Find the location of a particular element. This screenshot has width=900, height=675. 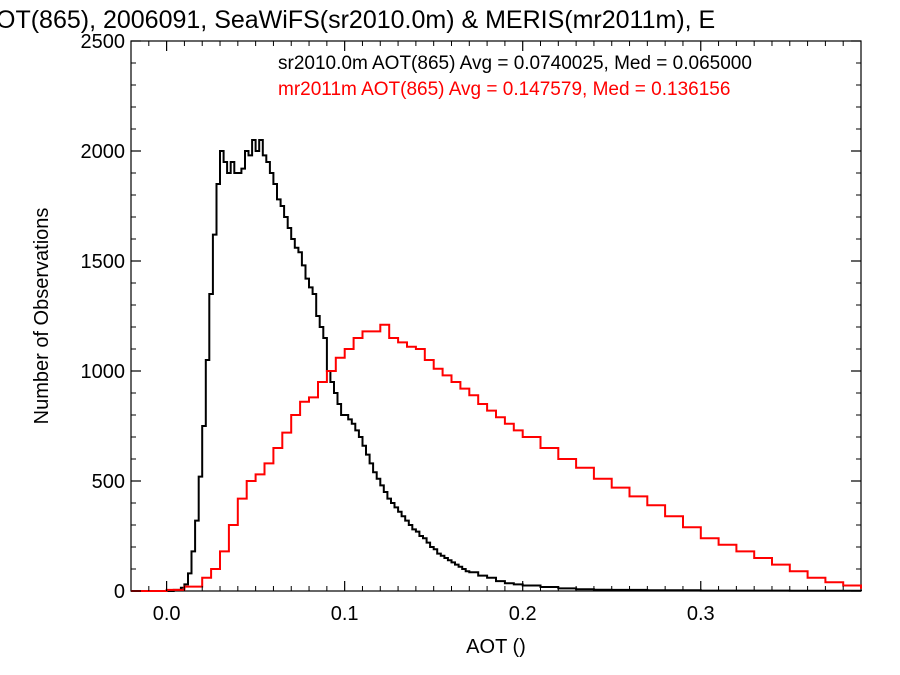

x-tick-label: 0.2 is located at coordinates (523, 614).